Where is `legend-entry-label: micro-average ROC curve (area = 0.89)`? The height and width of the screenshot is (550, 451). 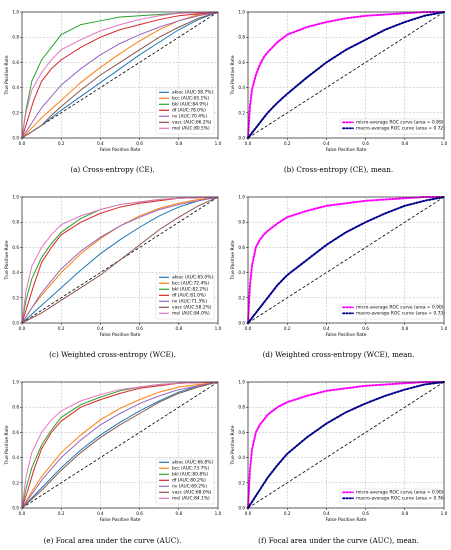
legend-entry-label: micro-average ROC curve (area = 0.89) is located at coordinates (400, 123).